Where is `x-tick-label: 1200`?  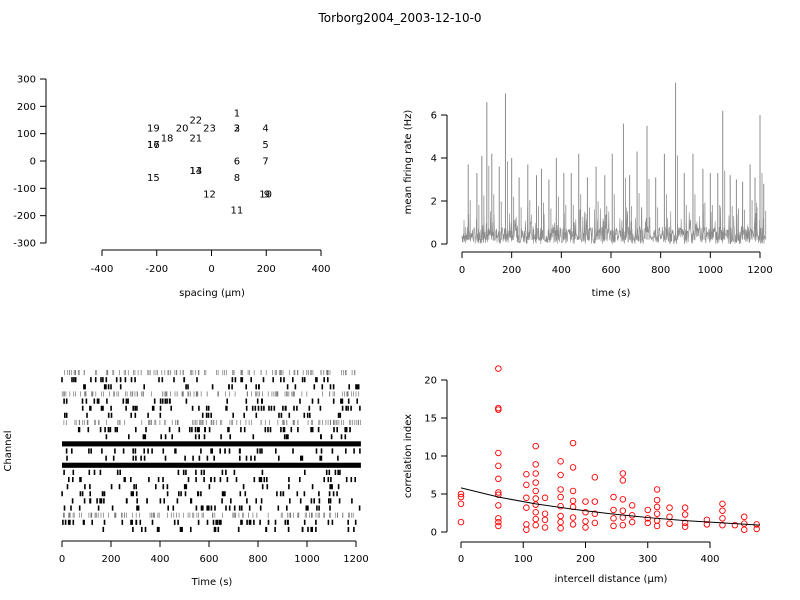
x-tick-label: 1200 is located at coordinates (355, 559).